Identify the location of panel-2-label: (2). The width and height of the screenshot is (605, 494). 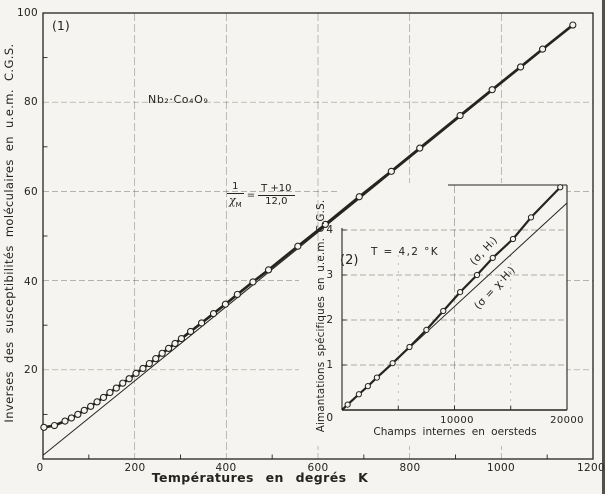
(349, 260).